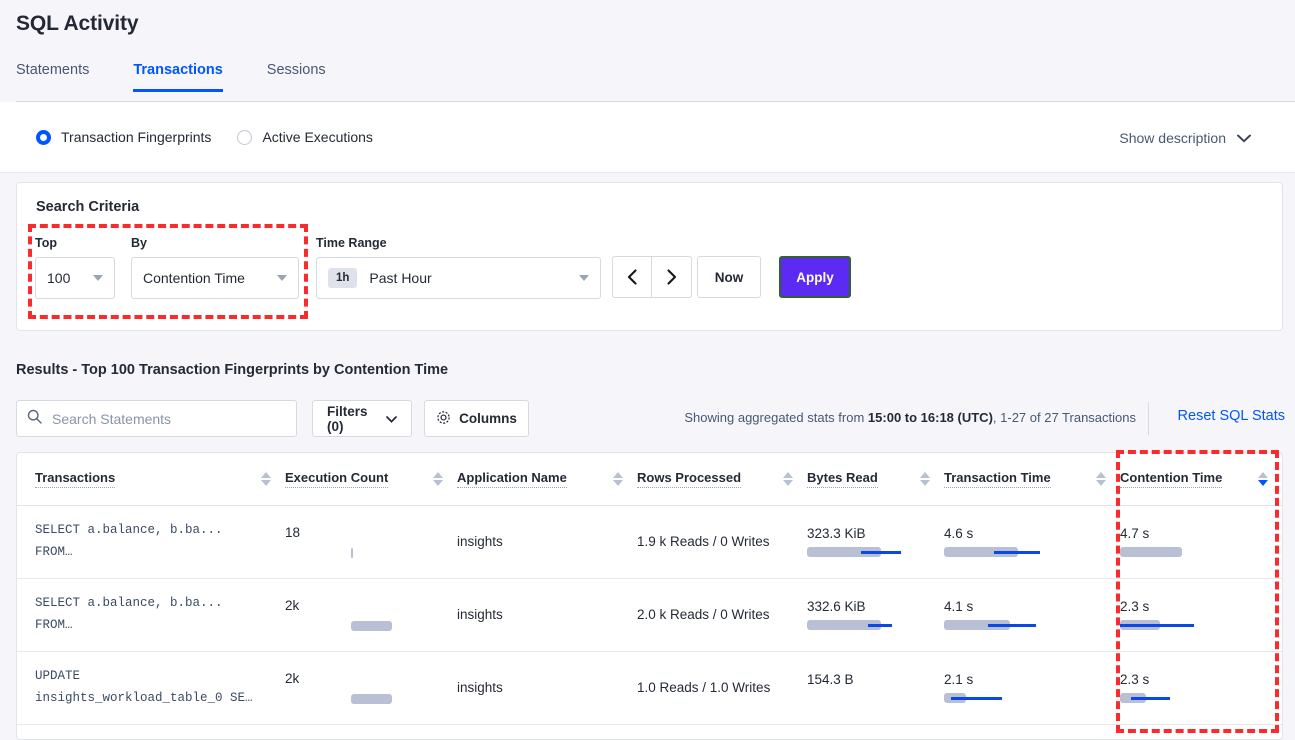 The height and width of the screenshot is (740, 1295). I want to click on cell-bytes-read: 332.6 KiB, so click(875, 615).